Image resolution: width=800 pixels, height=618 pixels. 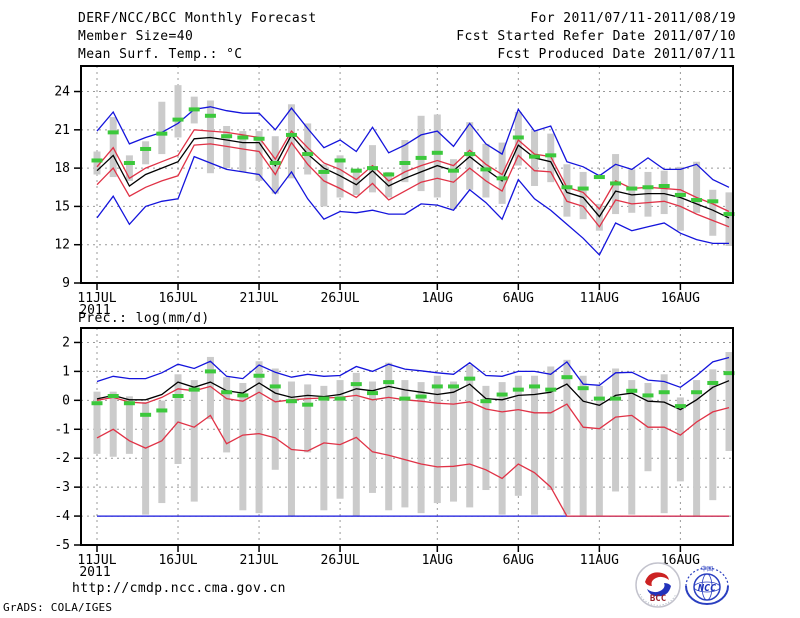 What do you see at coordinates (160, 54) in the screenshot?
I see `temp-chart-title: Mean Surf. Temp.: °C` at bounding box center [160, 54].